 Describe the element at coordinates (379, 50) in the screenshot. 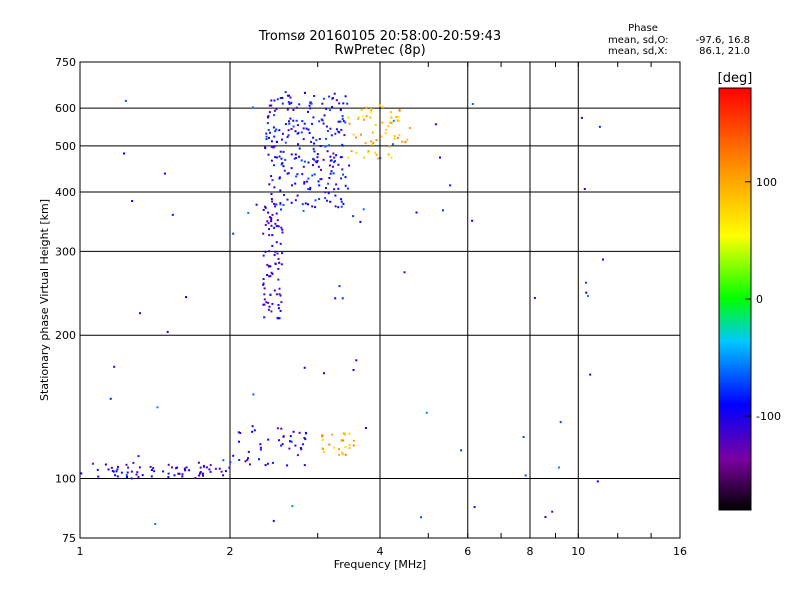

I see `chart-subtitle: RwPretec (8p)` at that location.